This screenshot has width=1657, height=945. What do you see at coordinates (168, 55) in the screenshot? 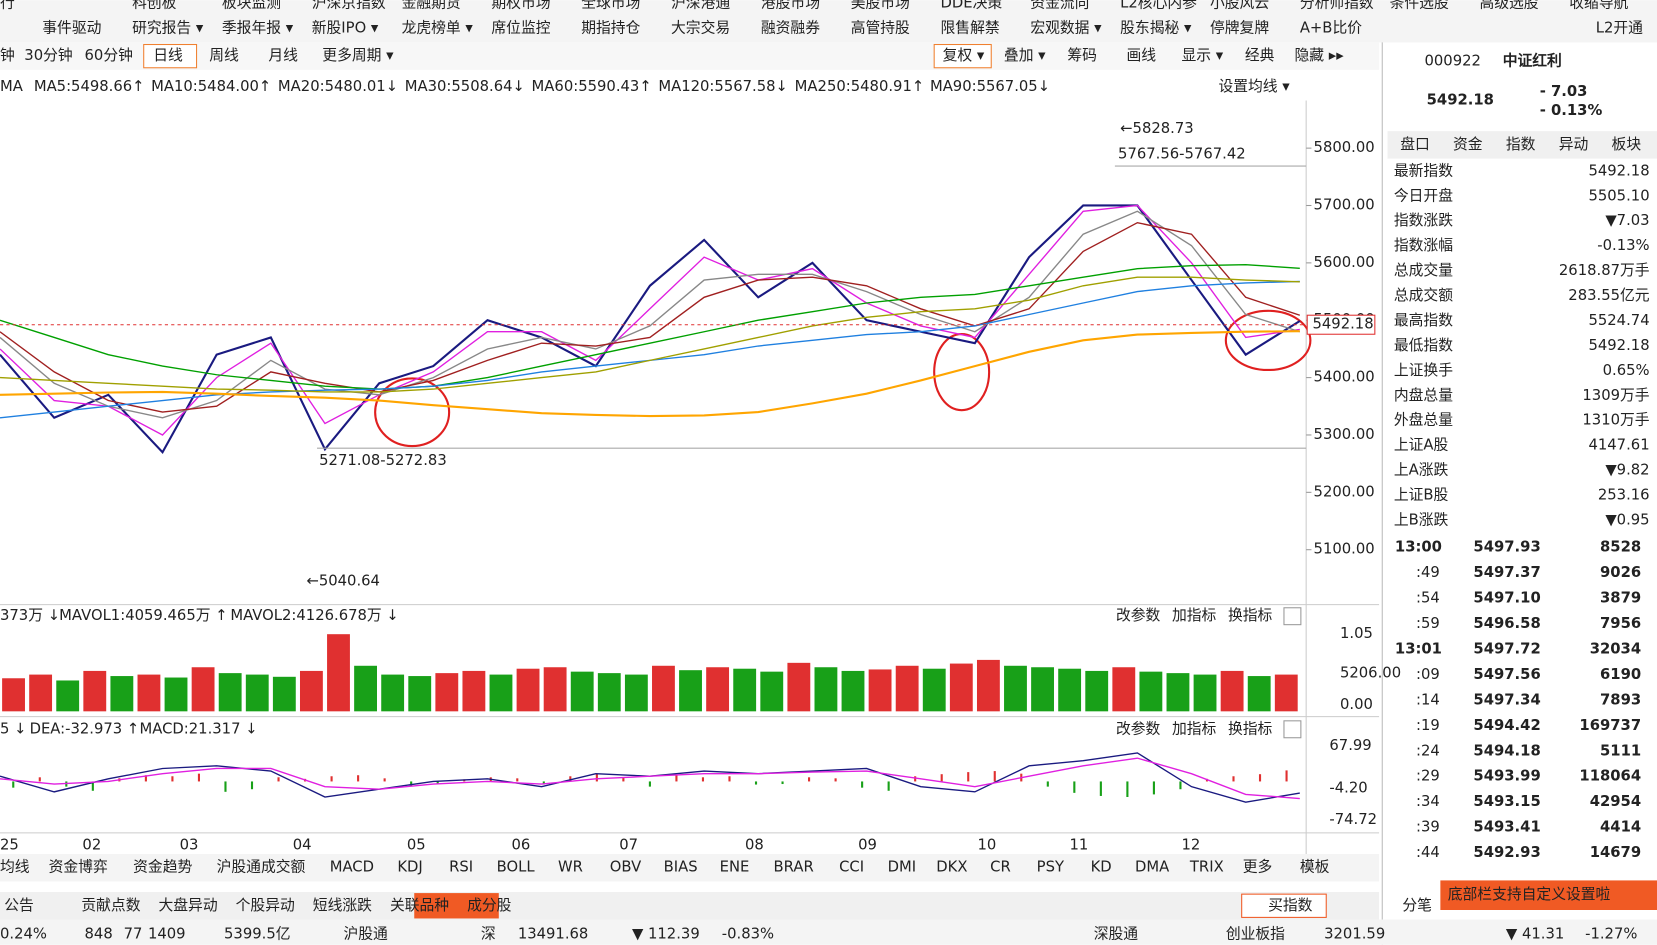
I see `period-tab: 日线` at bounding box center [168, 55].